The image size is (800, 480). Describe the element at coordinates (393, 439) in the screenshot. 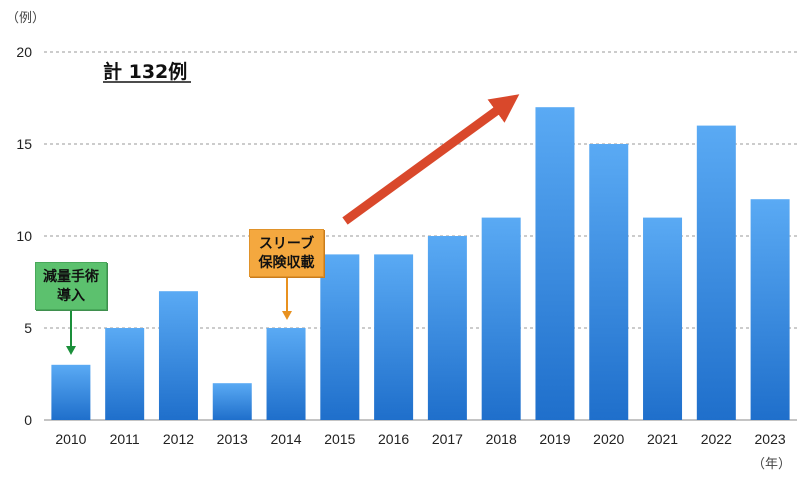

I see `x-tick-label: 2016` at that location.